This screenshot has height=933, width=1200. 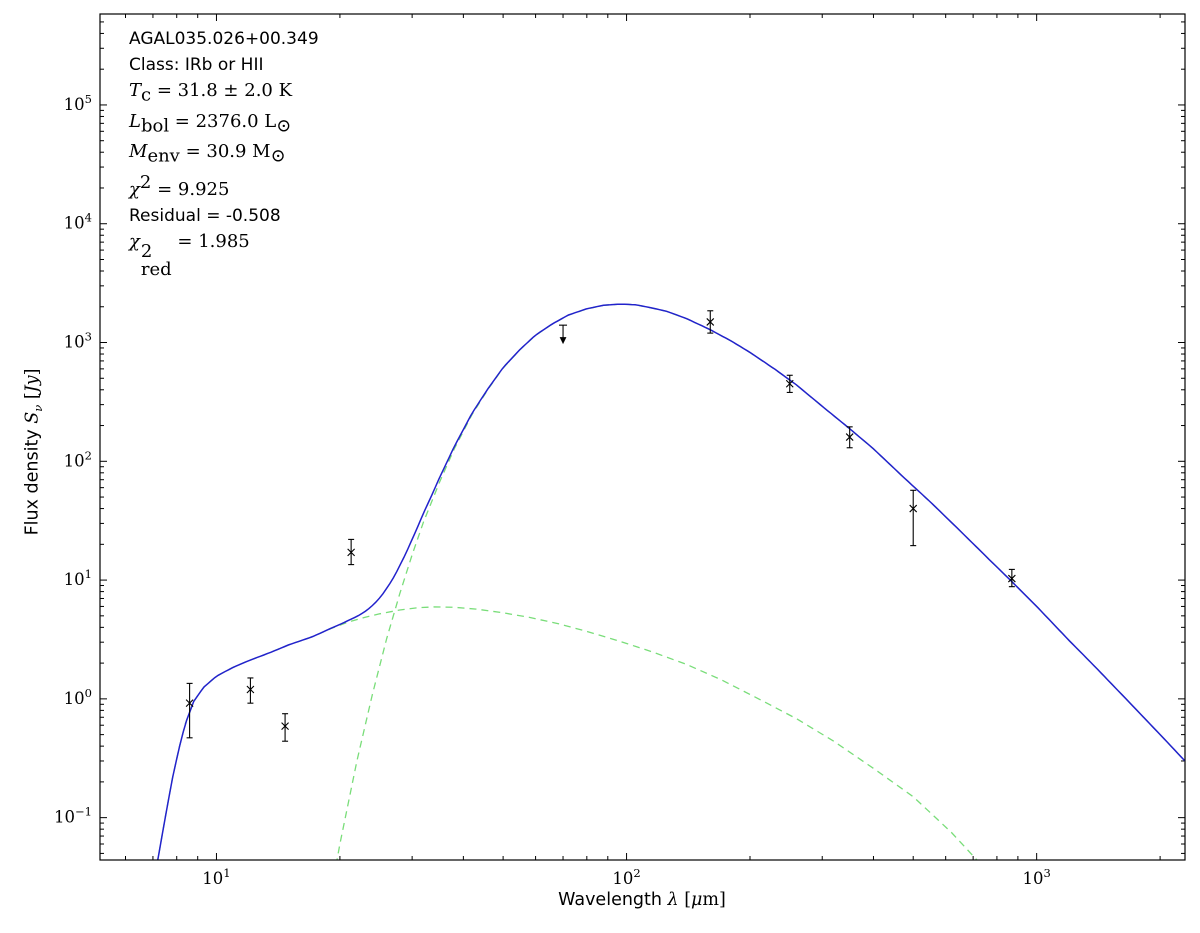 I want to click on text-segment: Flux density, so click(x=32, y=479).